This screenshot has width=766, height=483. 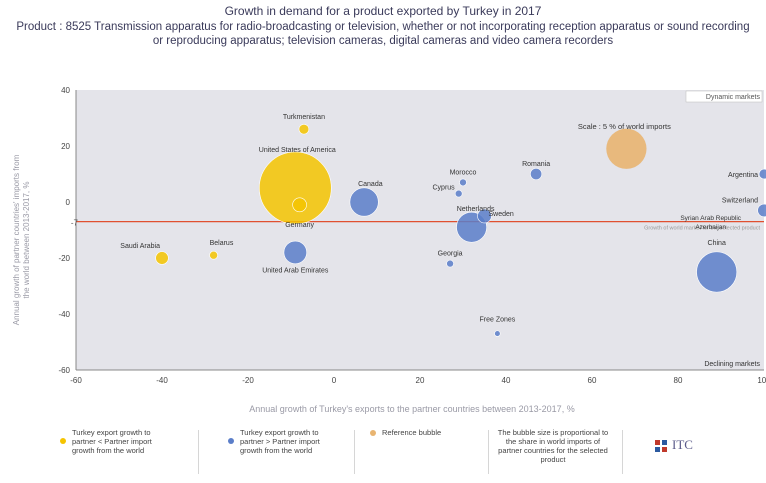 I want to click on yellow-dot-icon, so click(x=63, y=441).